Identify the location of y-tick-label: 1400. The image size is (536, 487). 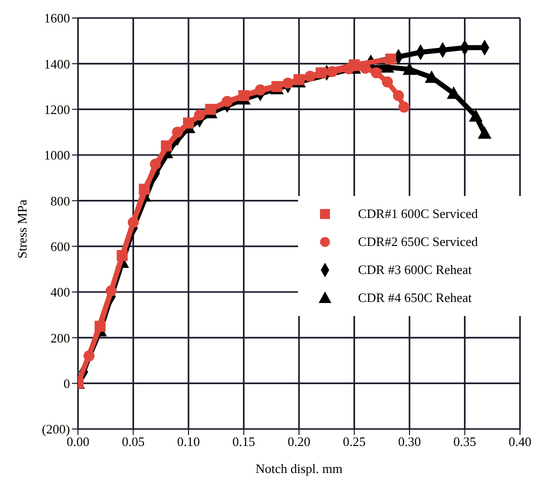
(57, 64).